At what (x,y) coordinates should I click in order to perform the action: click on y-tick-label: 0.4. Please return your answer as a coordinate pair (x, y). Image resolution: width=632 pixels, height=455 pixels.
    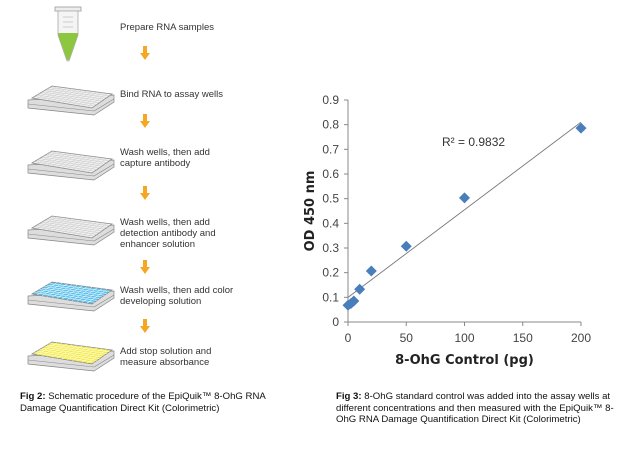
    Looking at the image, I should click on (330, 223).